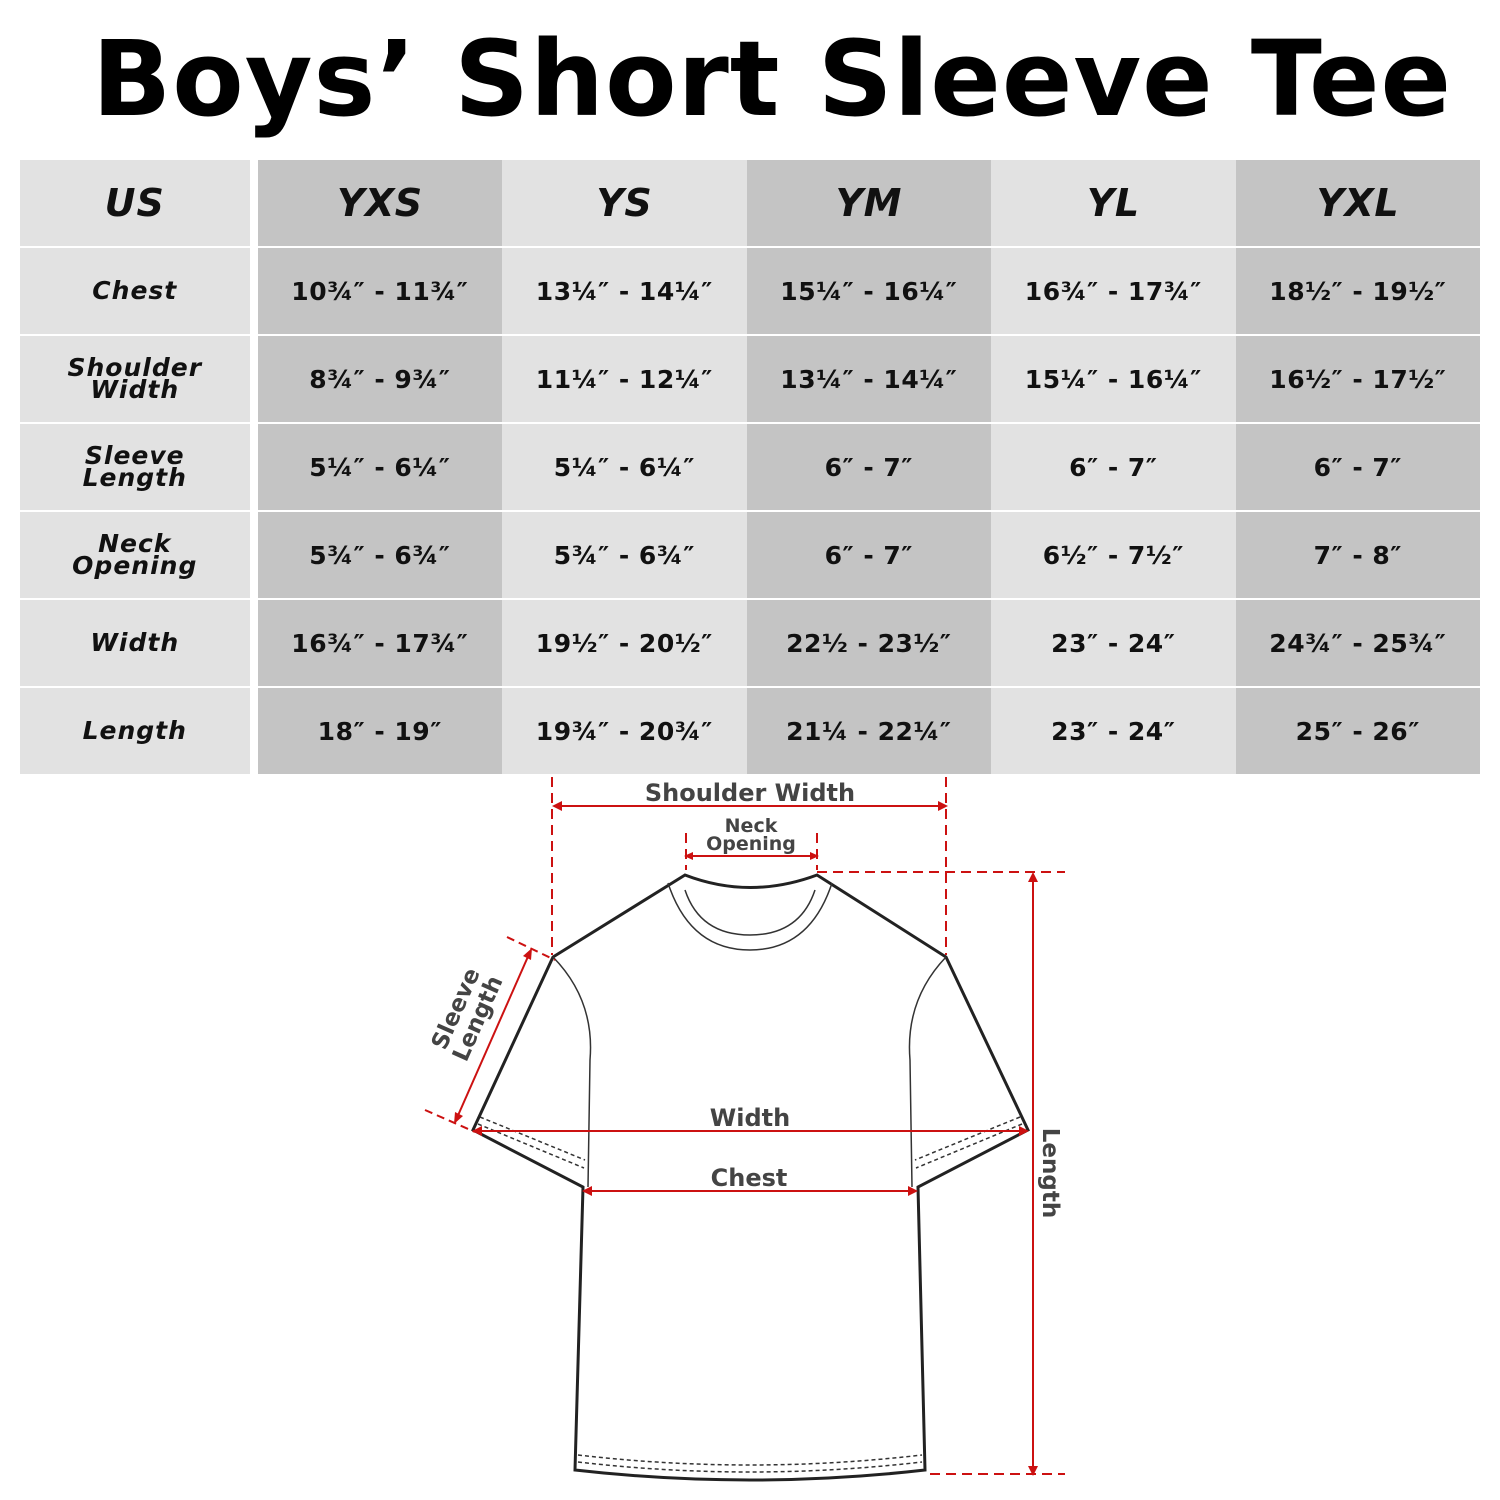 This screenshot has width=1500, height=1500. Describe the element at coordinates (869, 643) in the screenshot. I see `size-value-cell: 22½ - 23½″` at that location.